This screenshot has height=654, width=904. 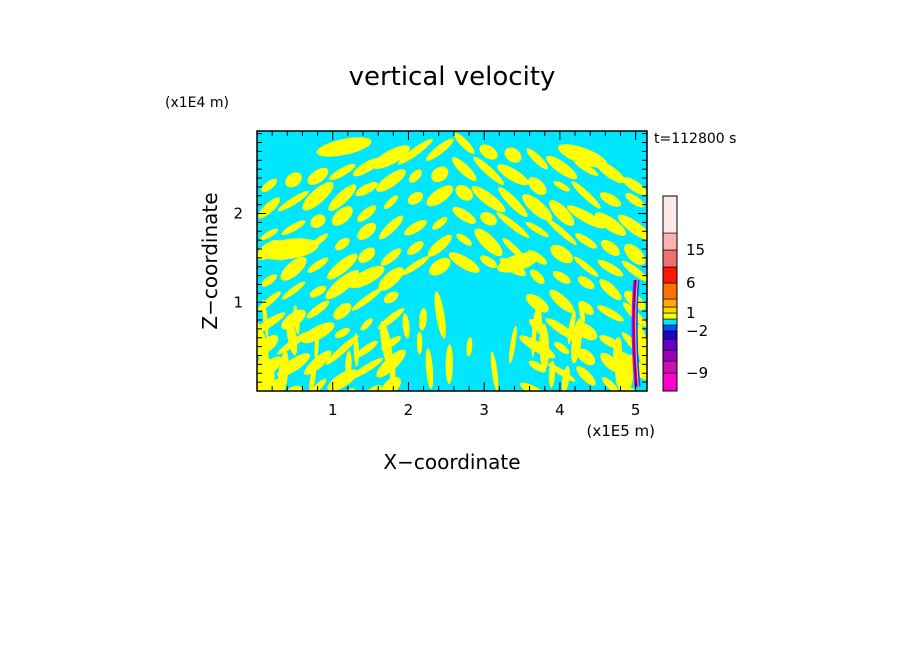 I want to click on y-tick-labels: 12, so click(x=238, y=258).